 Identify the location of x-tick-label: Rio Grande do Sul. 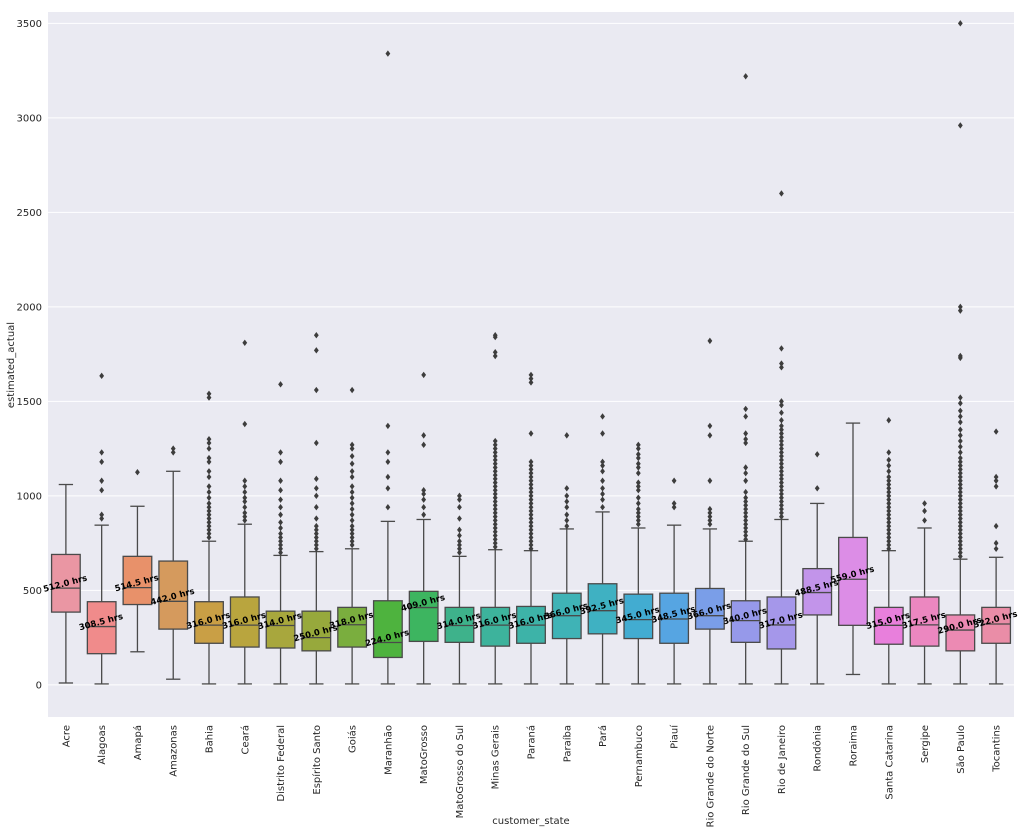
(746, 770).